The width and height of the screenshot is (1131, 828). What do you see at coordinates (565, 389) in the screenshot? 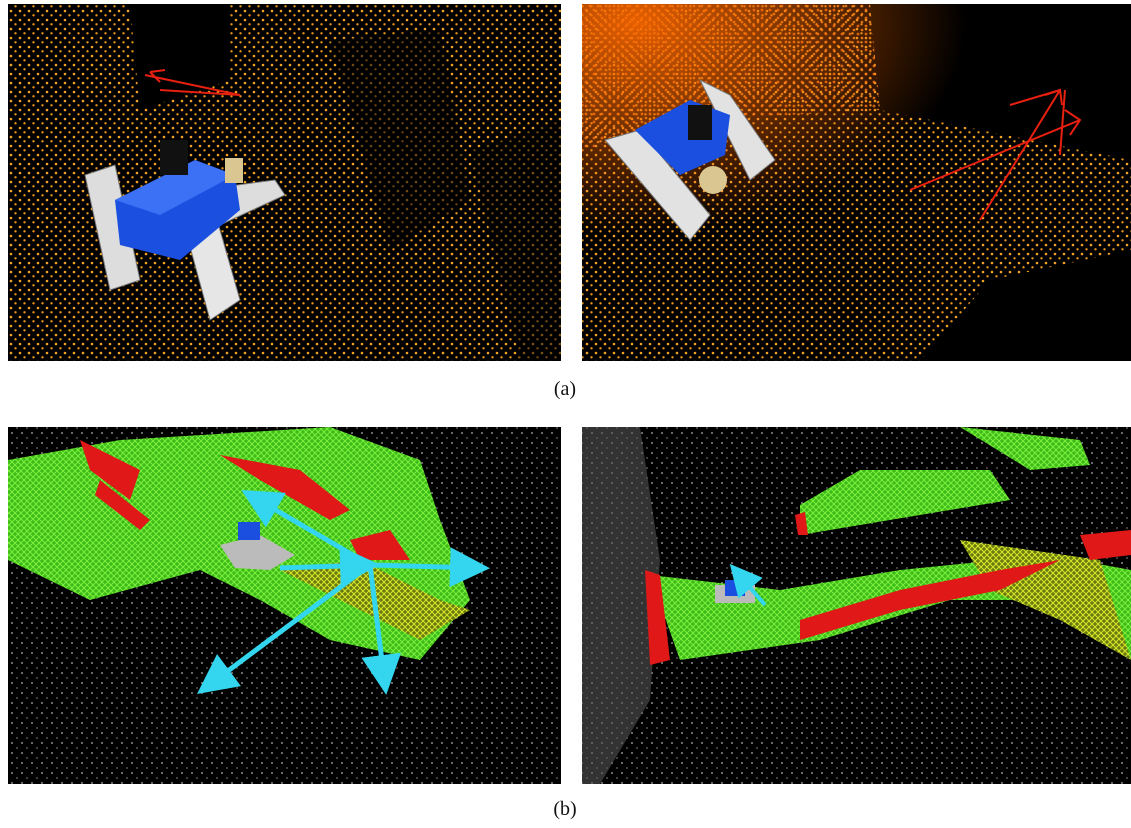
I see `caption: (a)` at bounding box center [565, 389].